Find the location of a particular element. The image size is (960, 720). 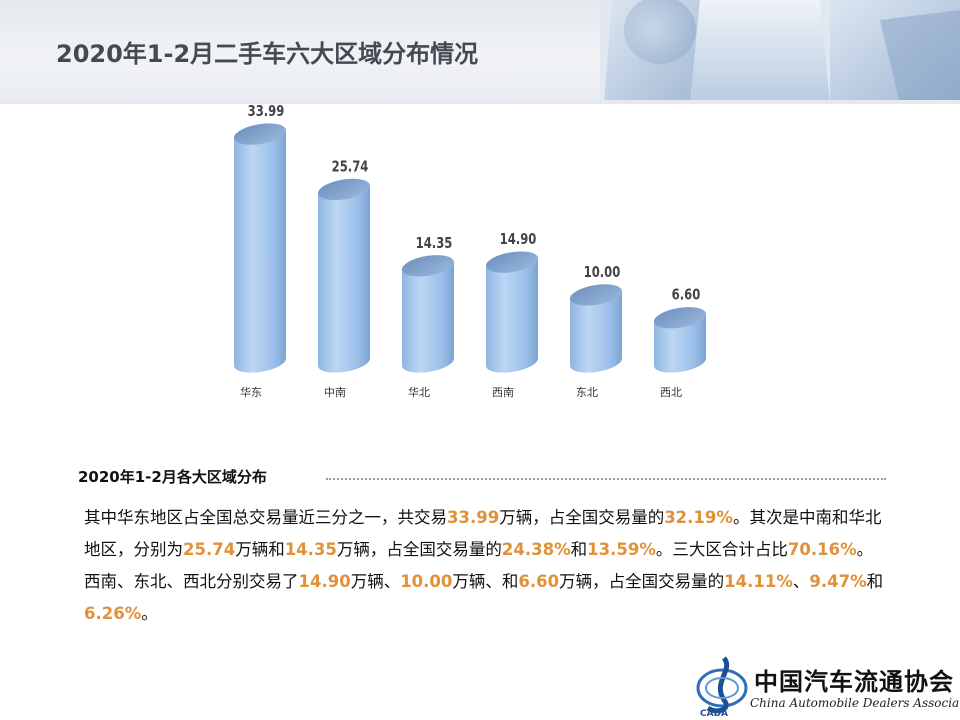

bar-东北 is located at coordinates (596, 328).